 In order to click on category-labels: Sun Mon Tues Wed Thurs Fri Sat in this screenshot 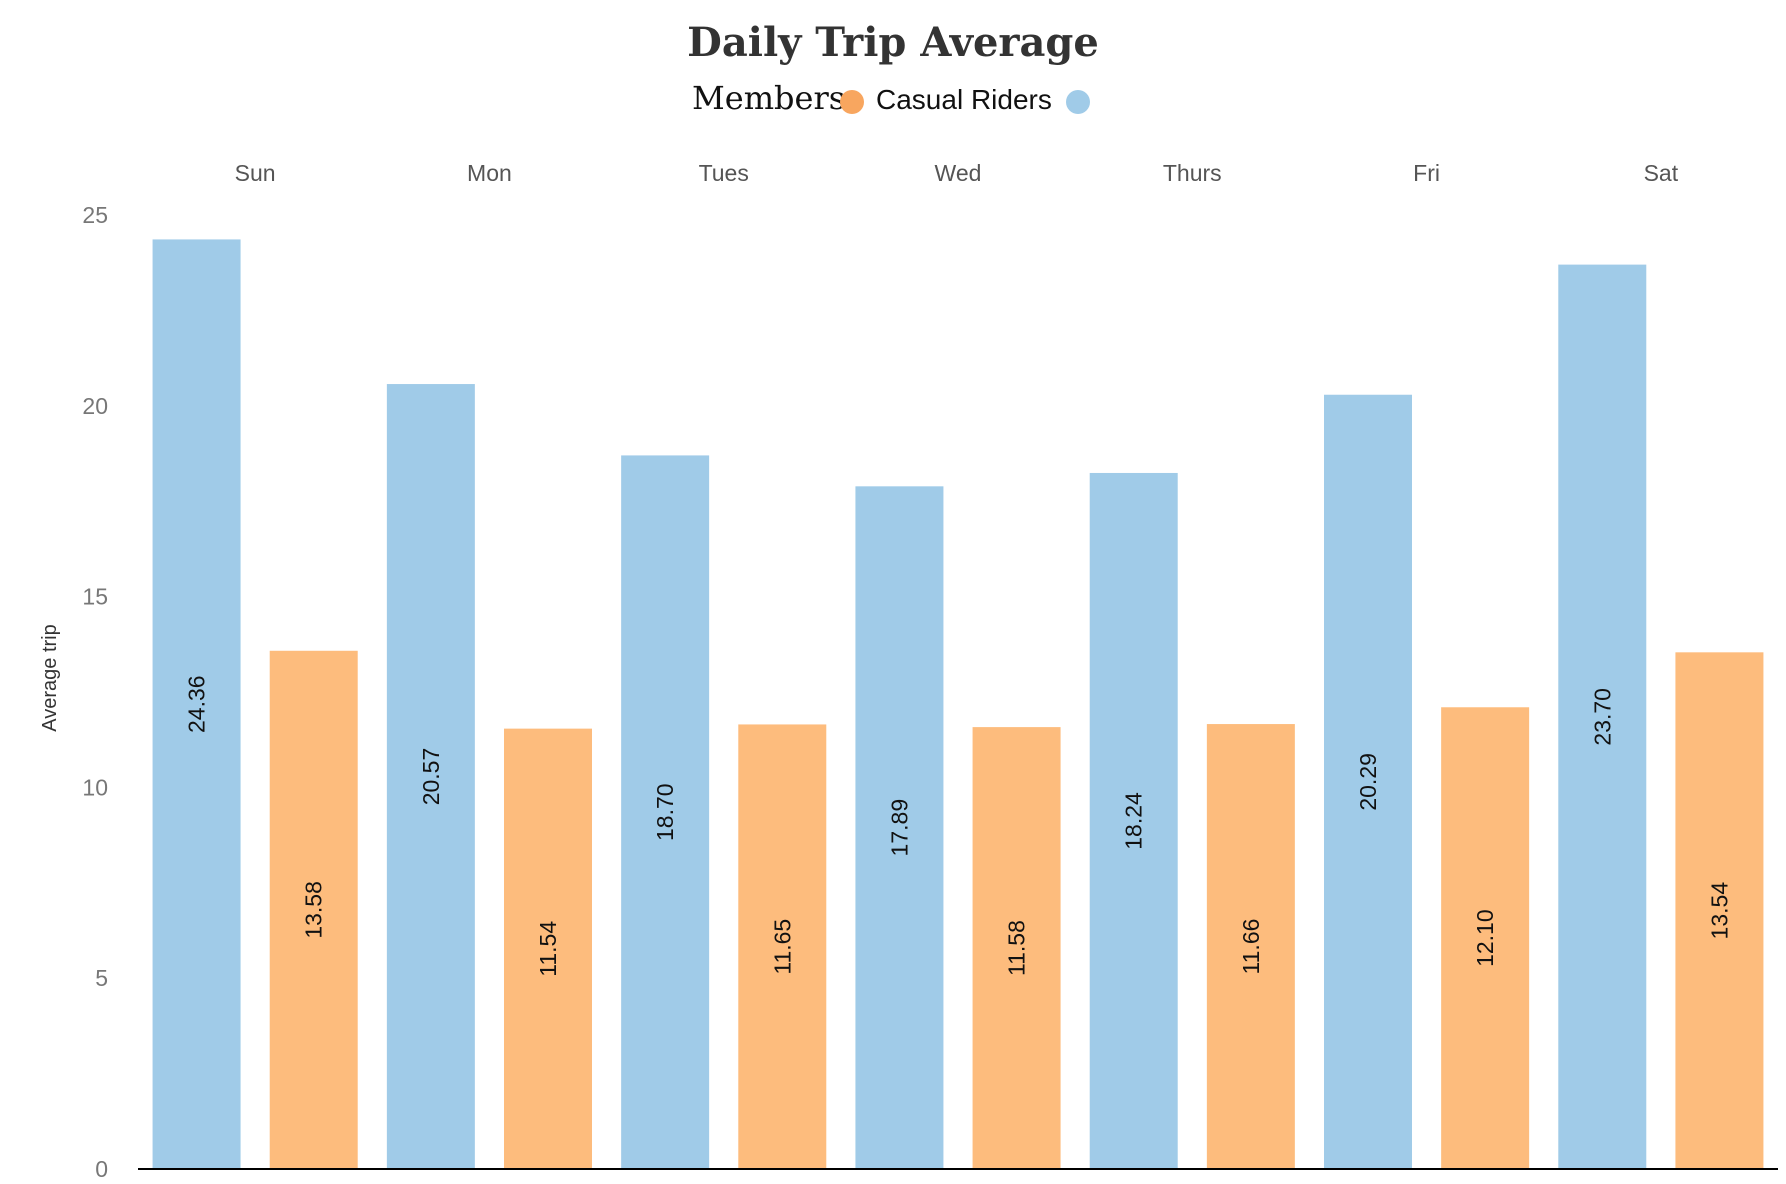, I will do `click(957, 173)`.